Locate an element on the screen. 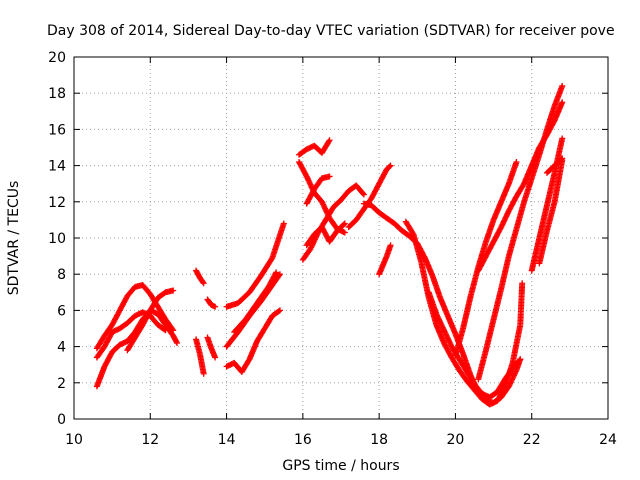  y-tick-label: 14 is located at coordinates (57, 167).